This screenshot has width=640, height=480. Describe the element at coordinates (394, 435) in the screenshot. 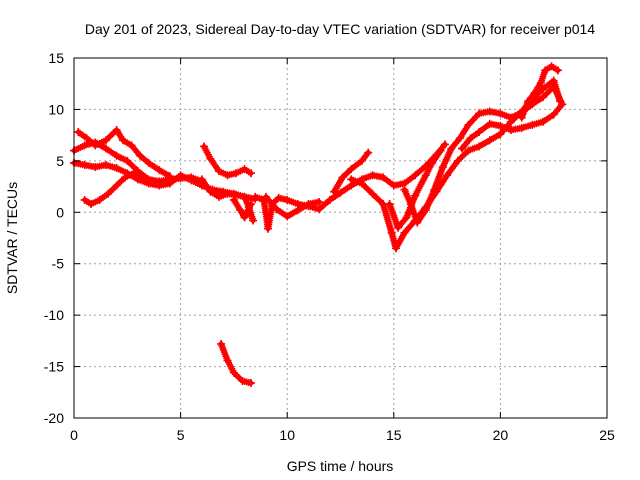

I see `x-tick-label: 15` at that location.